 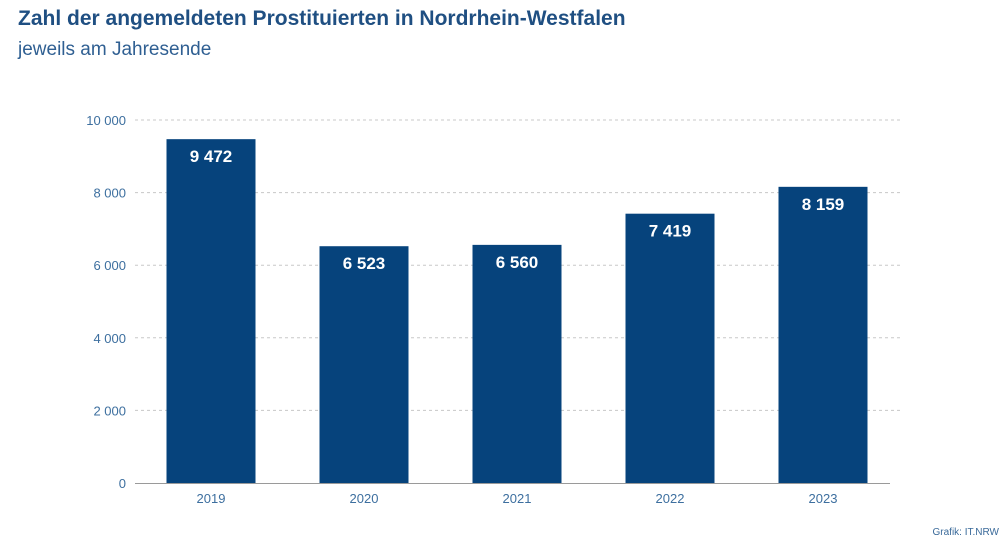 I want to click on x-tick-label: 2019, so click(x=211, y=498).